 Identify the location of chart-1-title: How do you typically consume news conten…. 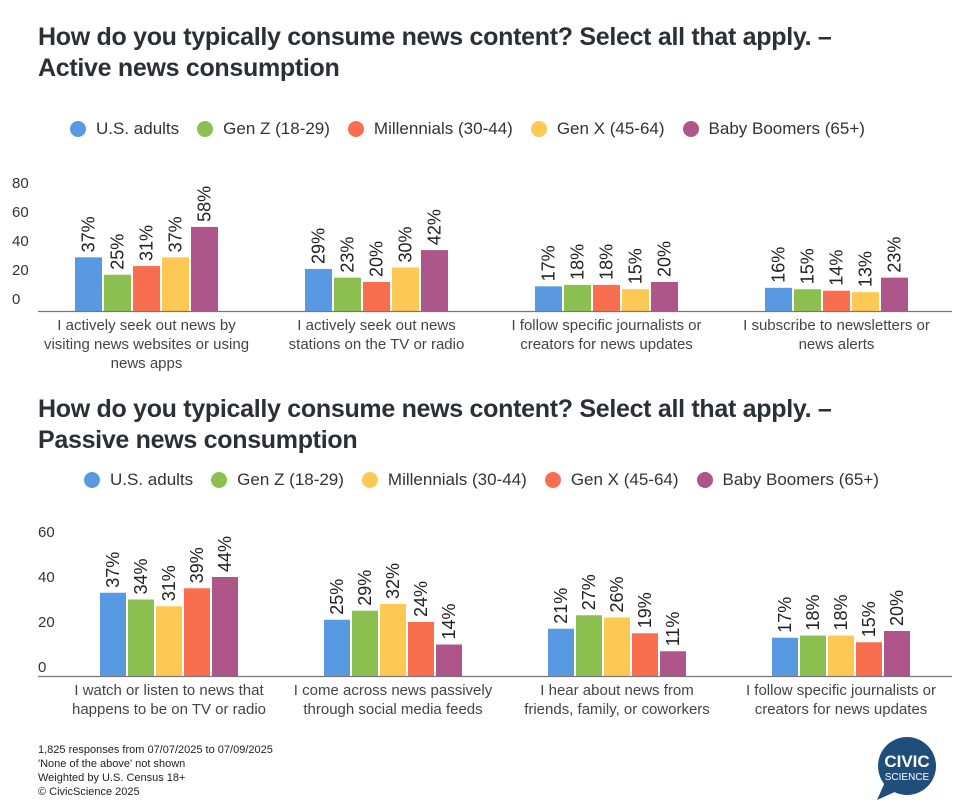
(435, 53).